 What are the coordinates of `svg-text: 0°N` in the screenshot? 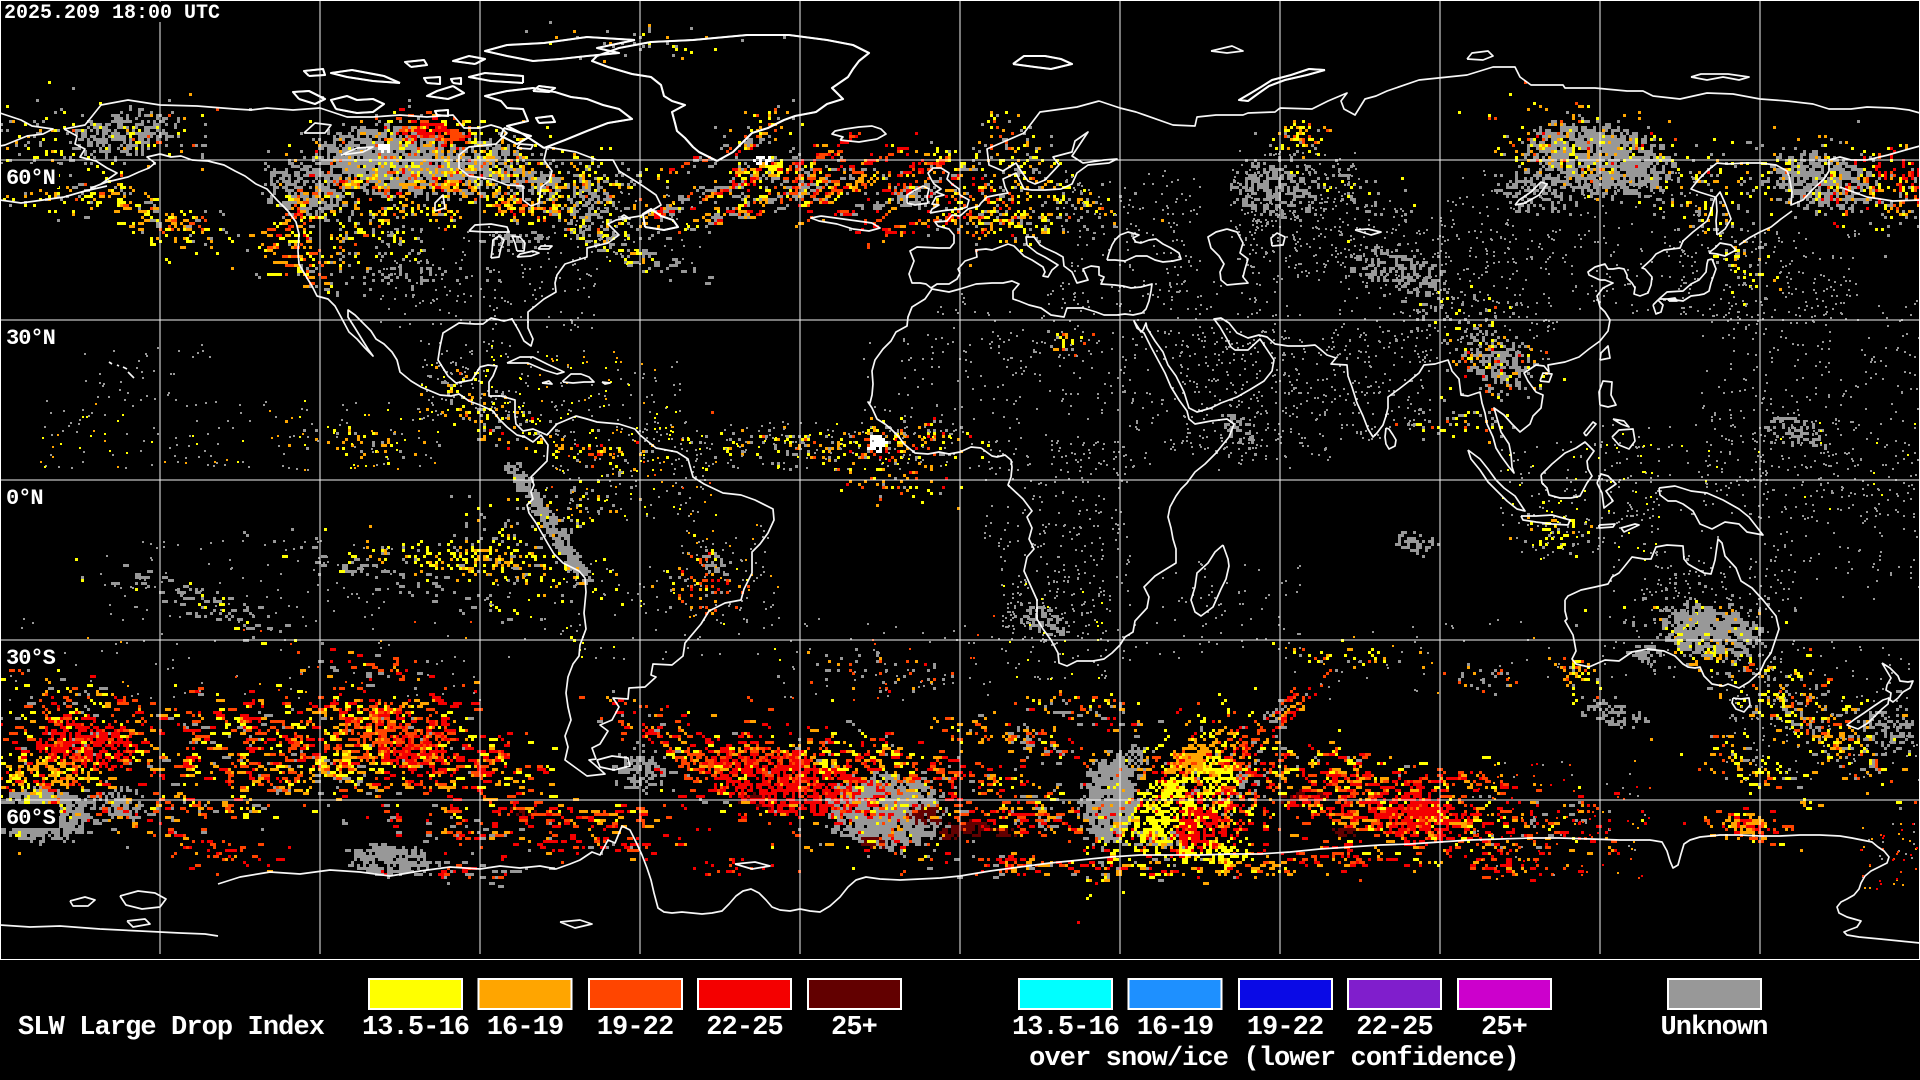 It's located at (24, 498).